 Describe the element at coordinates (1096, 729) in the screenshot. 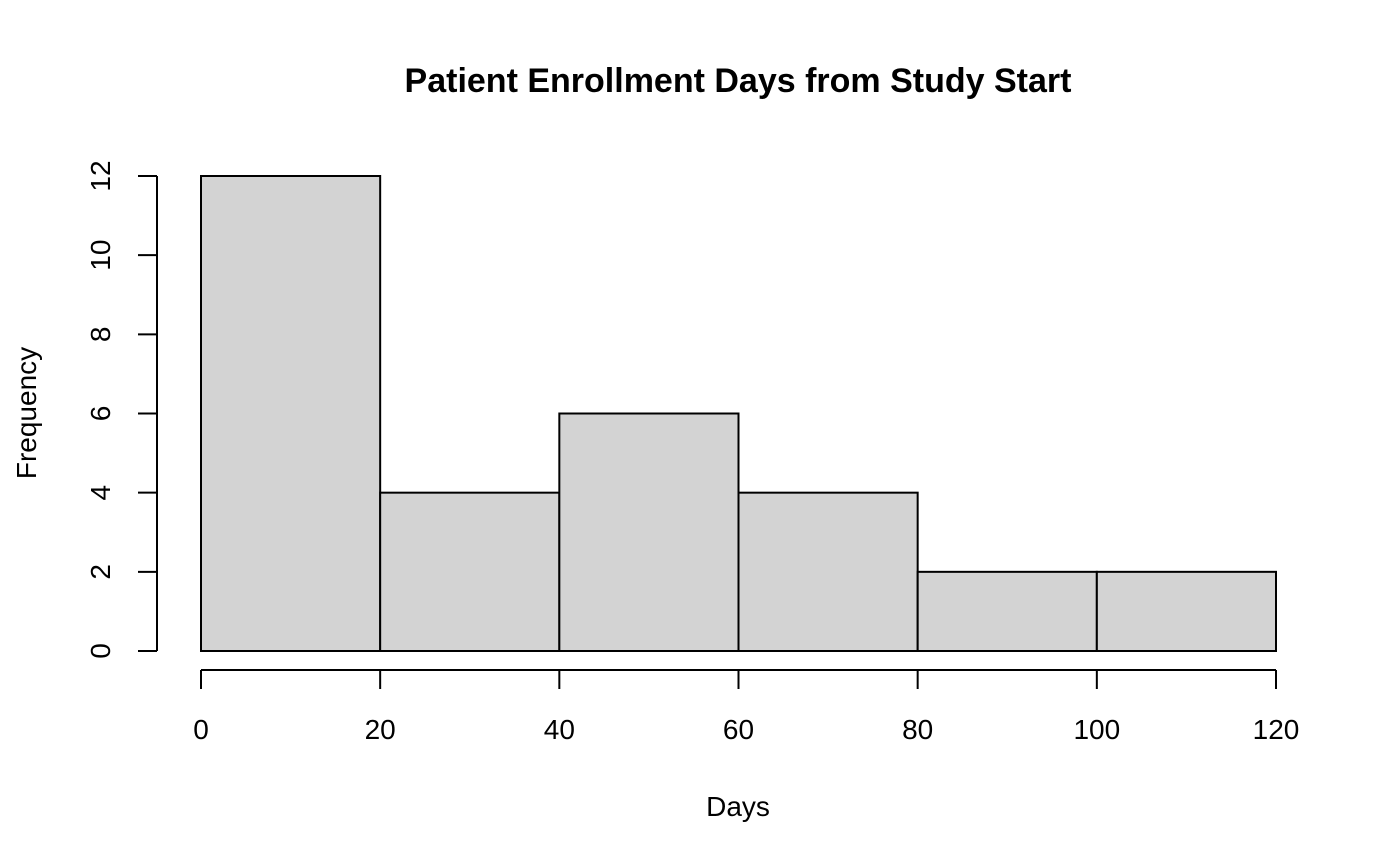

I see `x-tick-label: 100` at that location.